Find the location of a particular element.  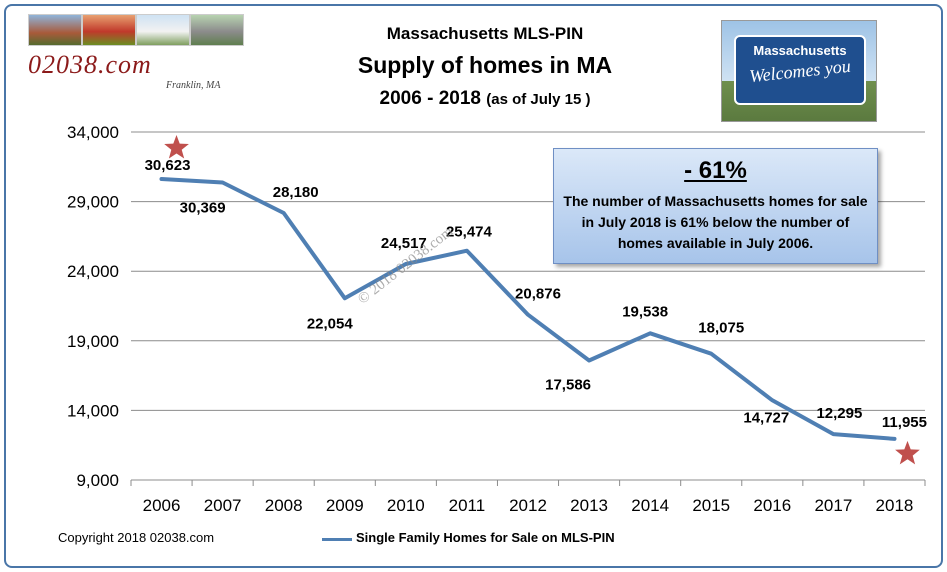

legend-line-swatch is located at coordinates (337, 539).